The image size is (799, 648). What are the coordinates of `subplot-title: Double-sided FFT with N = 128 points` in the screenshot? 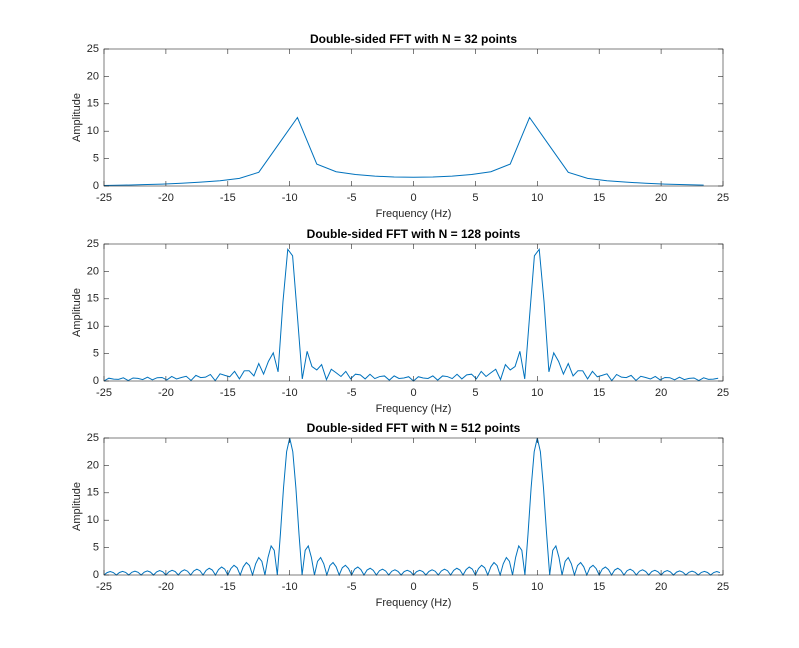 It's located at (414, 234).